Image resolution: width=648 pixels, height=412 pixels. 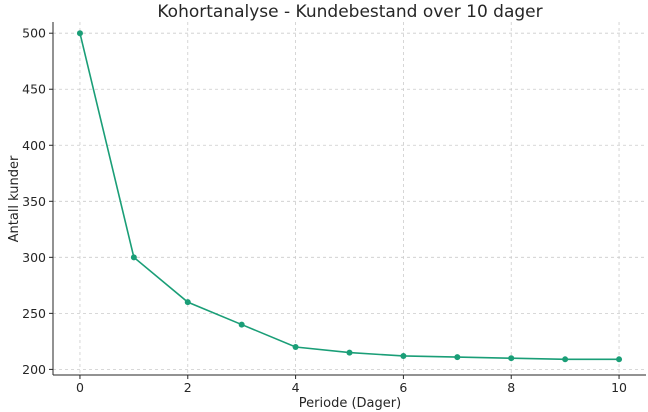 I want to click on x-tick-label: 8, so click(x=511, y=387).